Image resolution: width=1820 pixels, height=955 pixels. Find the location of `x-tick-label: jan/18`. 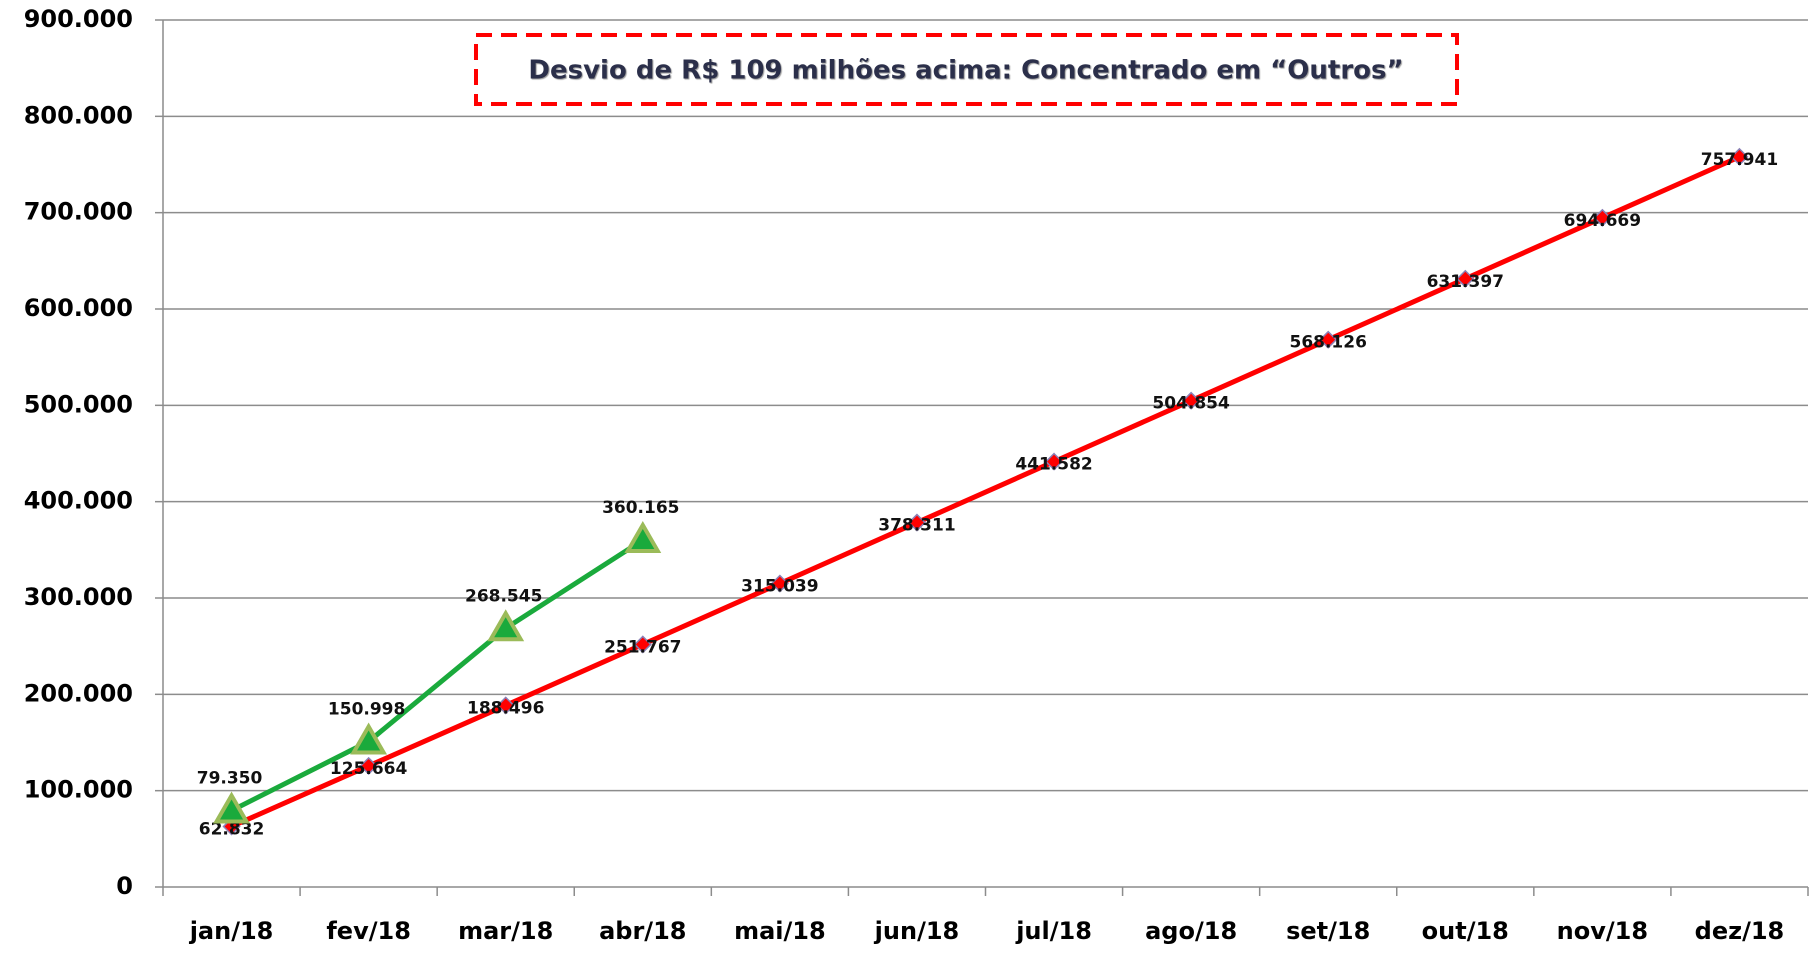

x-tick-label: jan/18 is located at coordinates (231, 931).